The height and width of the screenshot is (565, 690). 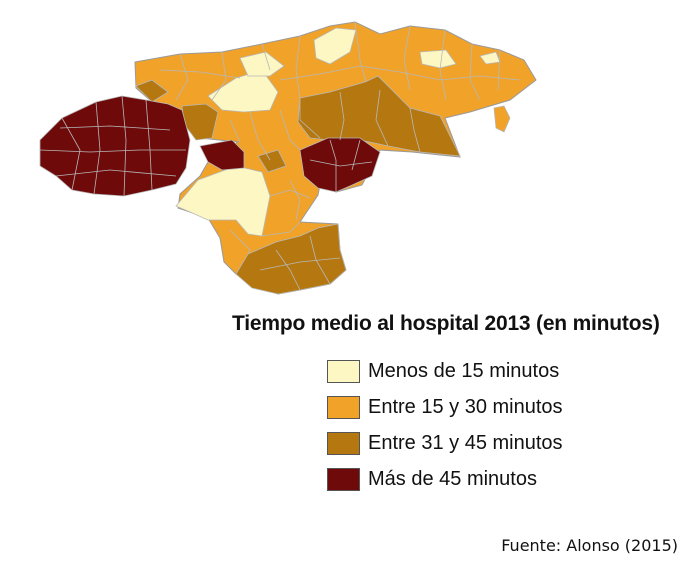 I want to click on legend-item-3: Más de 45 minutos, so click(x=445, y=479).